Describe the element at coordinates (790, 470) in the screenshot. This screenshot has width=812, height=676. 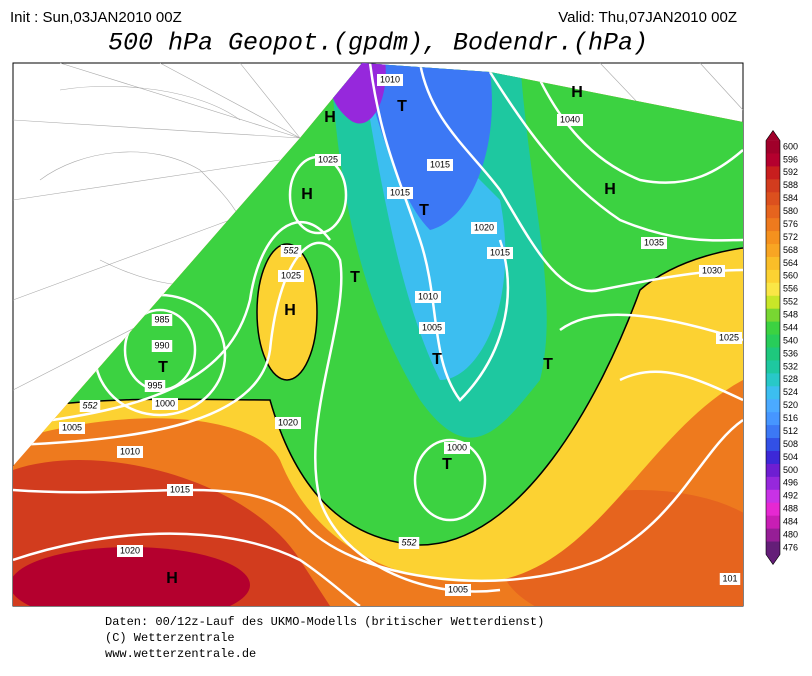
I see `colorbar-label: 500` at that location.